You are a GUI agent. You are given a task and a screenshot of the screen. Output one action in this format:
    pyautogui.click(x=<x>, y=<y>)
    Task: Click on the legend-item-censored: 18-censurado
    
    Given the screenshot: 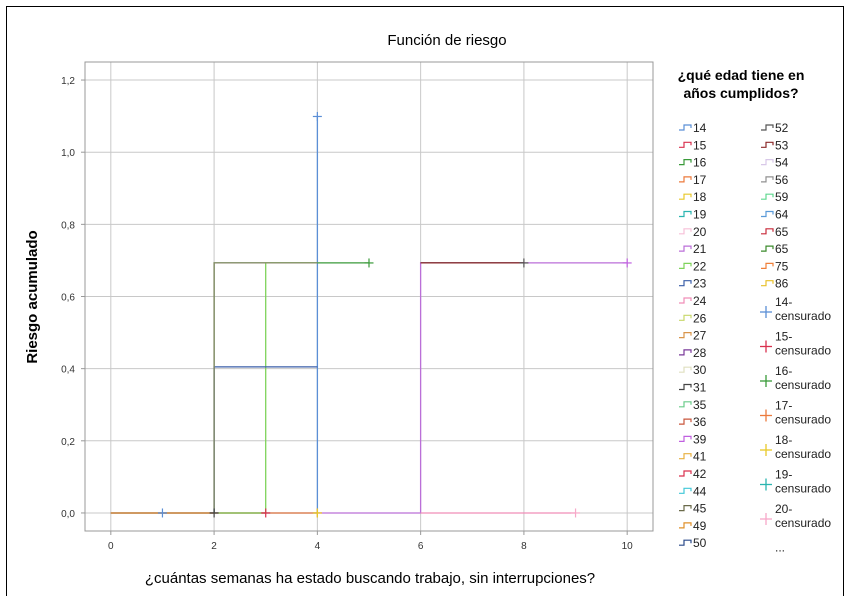 What is the action you would take?
    pyautogui.click(x=795, y=447)
    